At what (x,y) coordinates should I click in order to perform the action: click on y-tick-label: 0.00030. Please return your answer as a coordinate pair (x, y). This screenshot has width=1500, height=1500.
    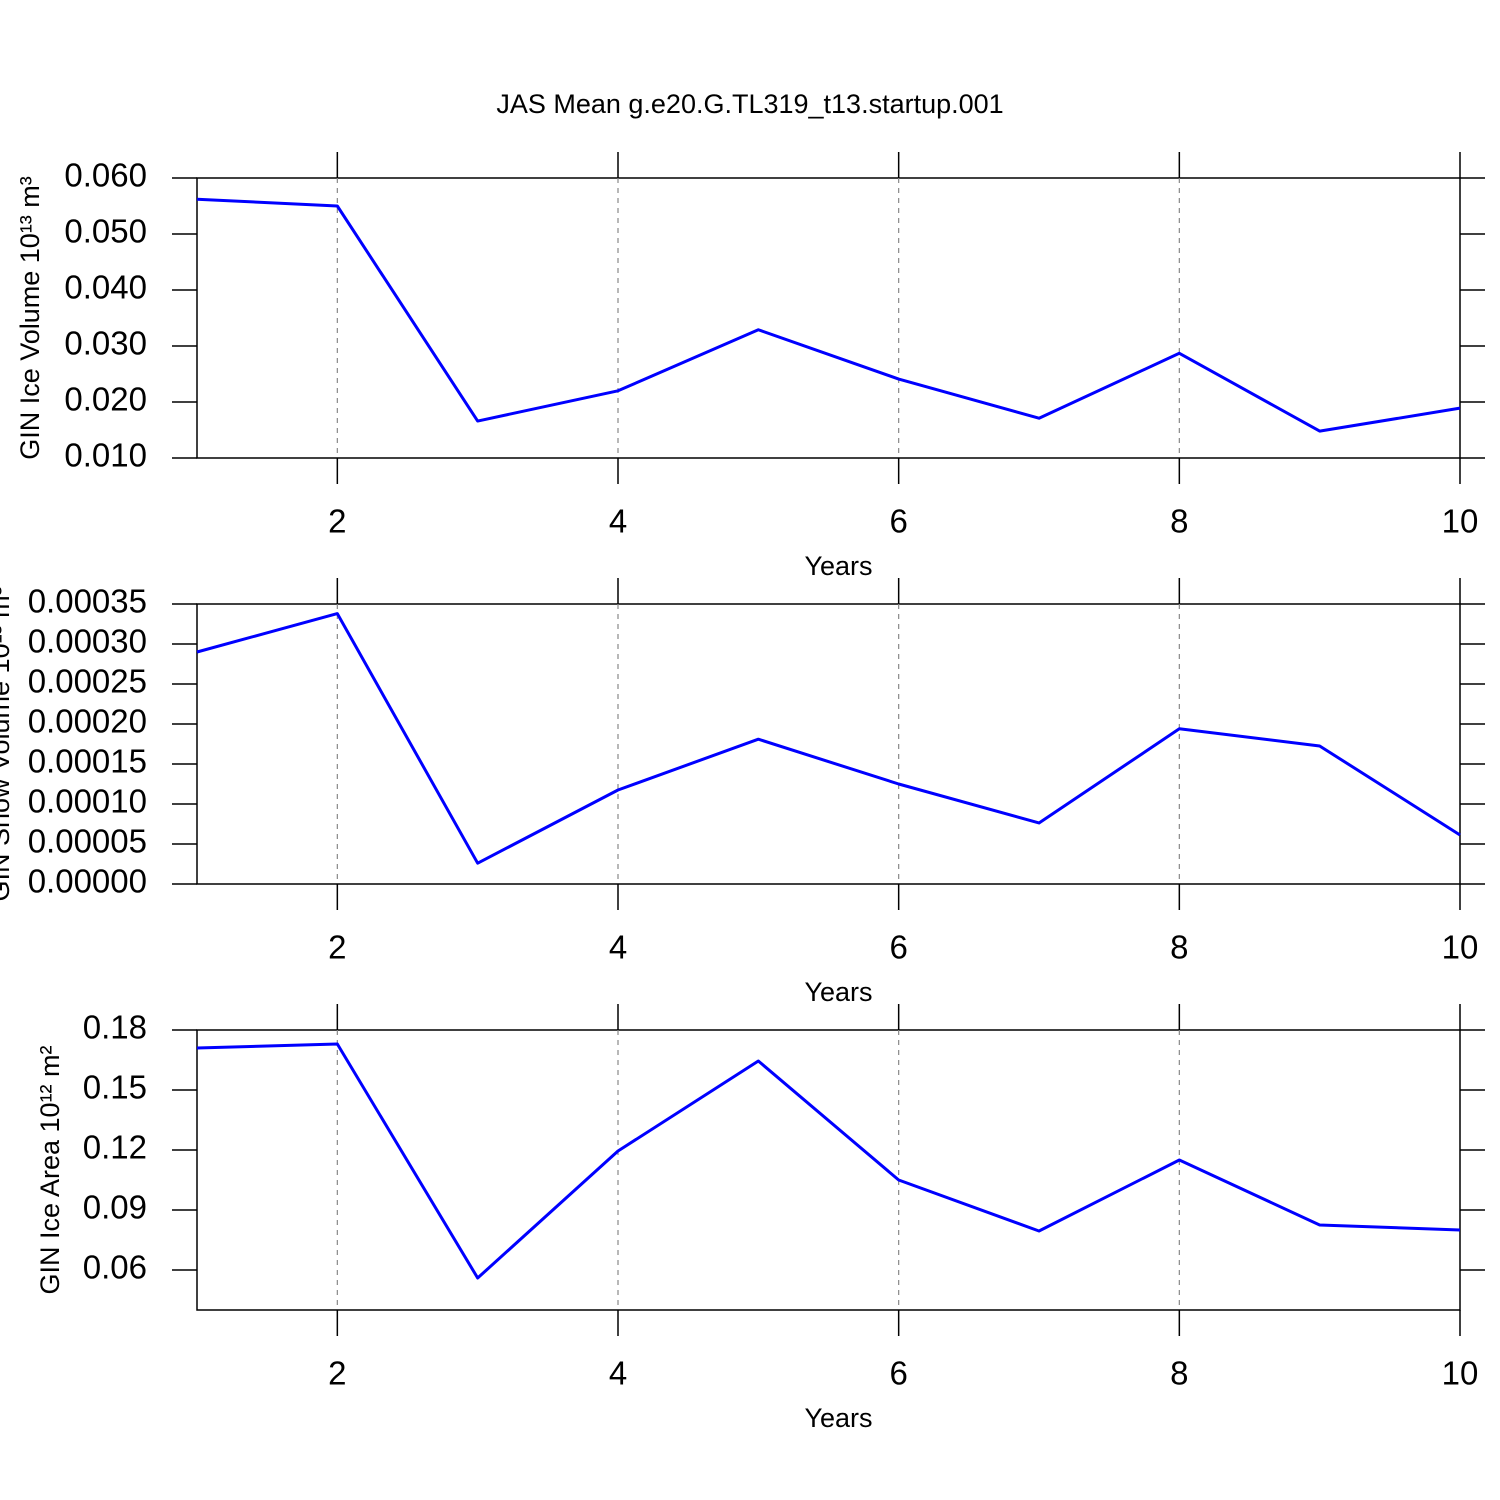
    Looking at the image, I should click on (87, 641).